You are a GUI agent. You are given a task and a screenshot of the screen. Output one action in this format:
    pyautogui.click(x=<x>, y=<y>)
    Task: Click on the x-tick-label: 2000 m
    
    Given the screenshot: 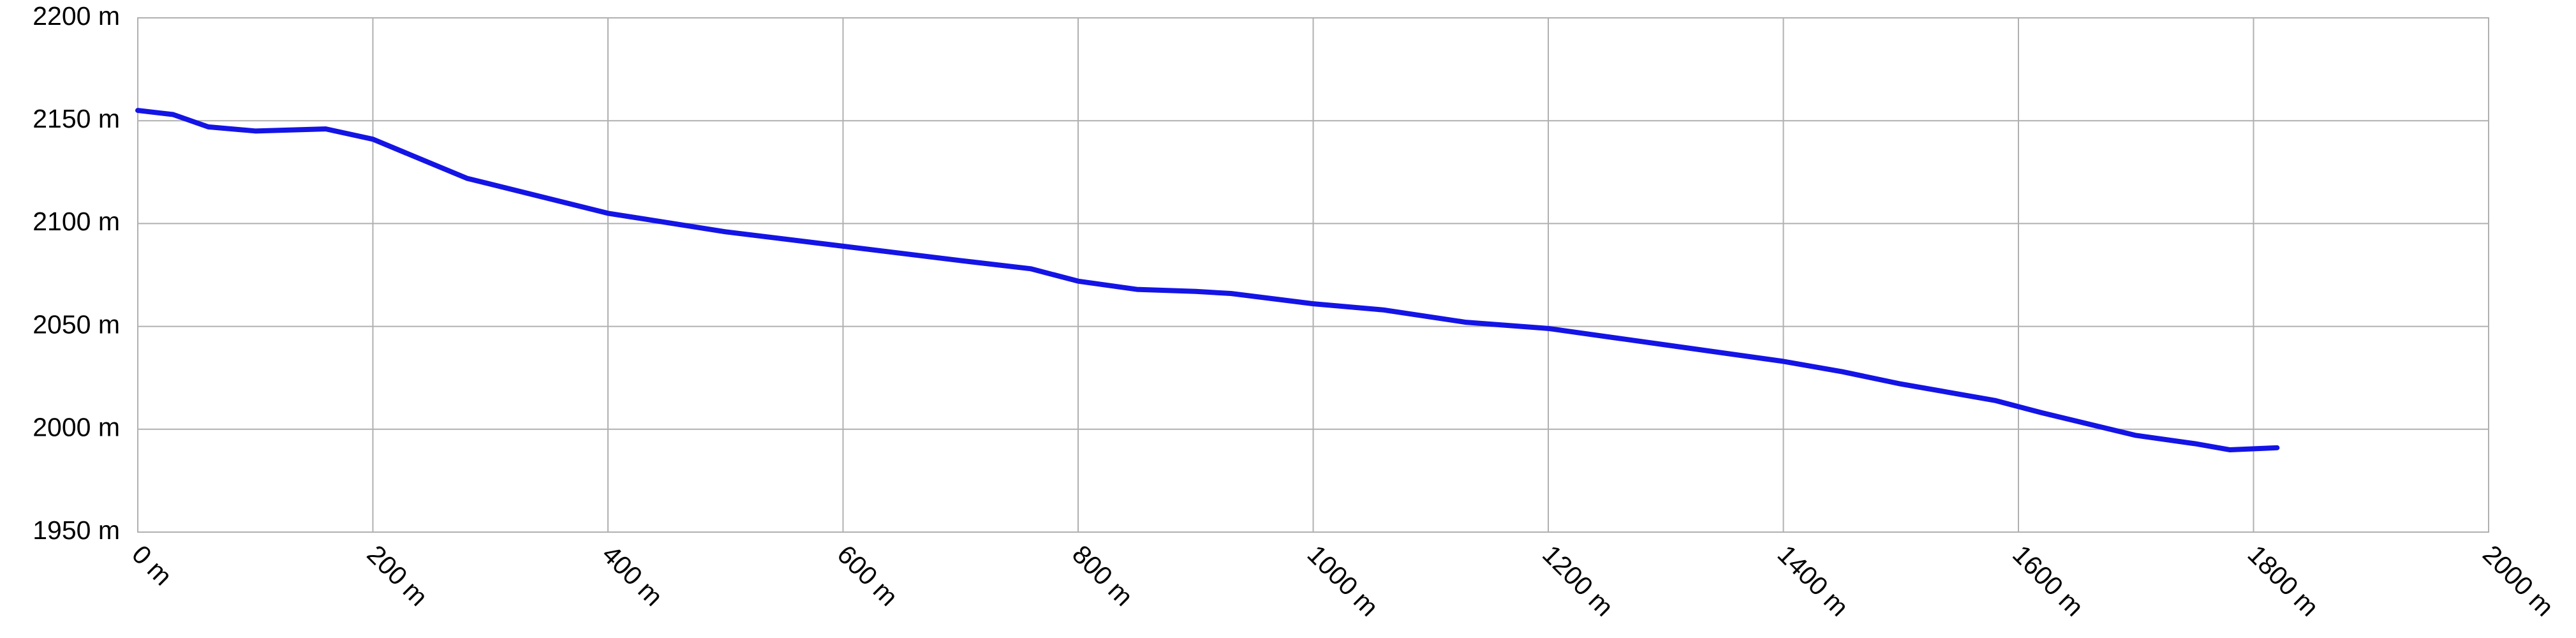 What is the action you would take?
    pyautogui.click(x=2518, y=580)
    